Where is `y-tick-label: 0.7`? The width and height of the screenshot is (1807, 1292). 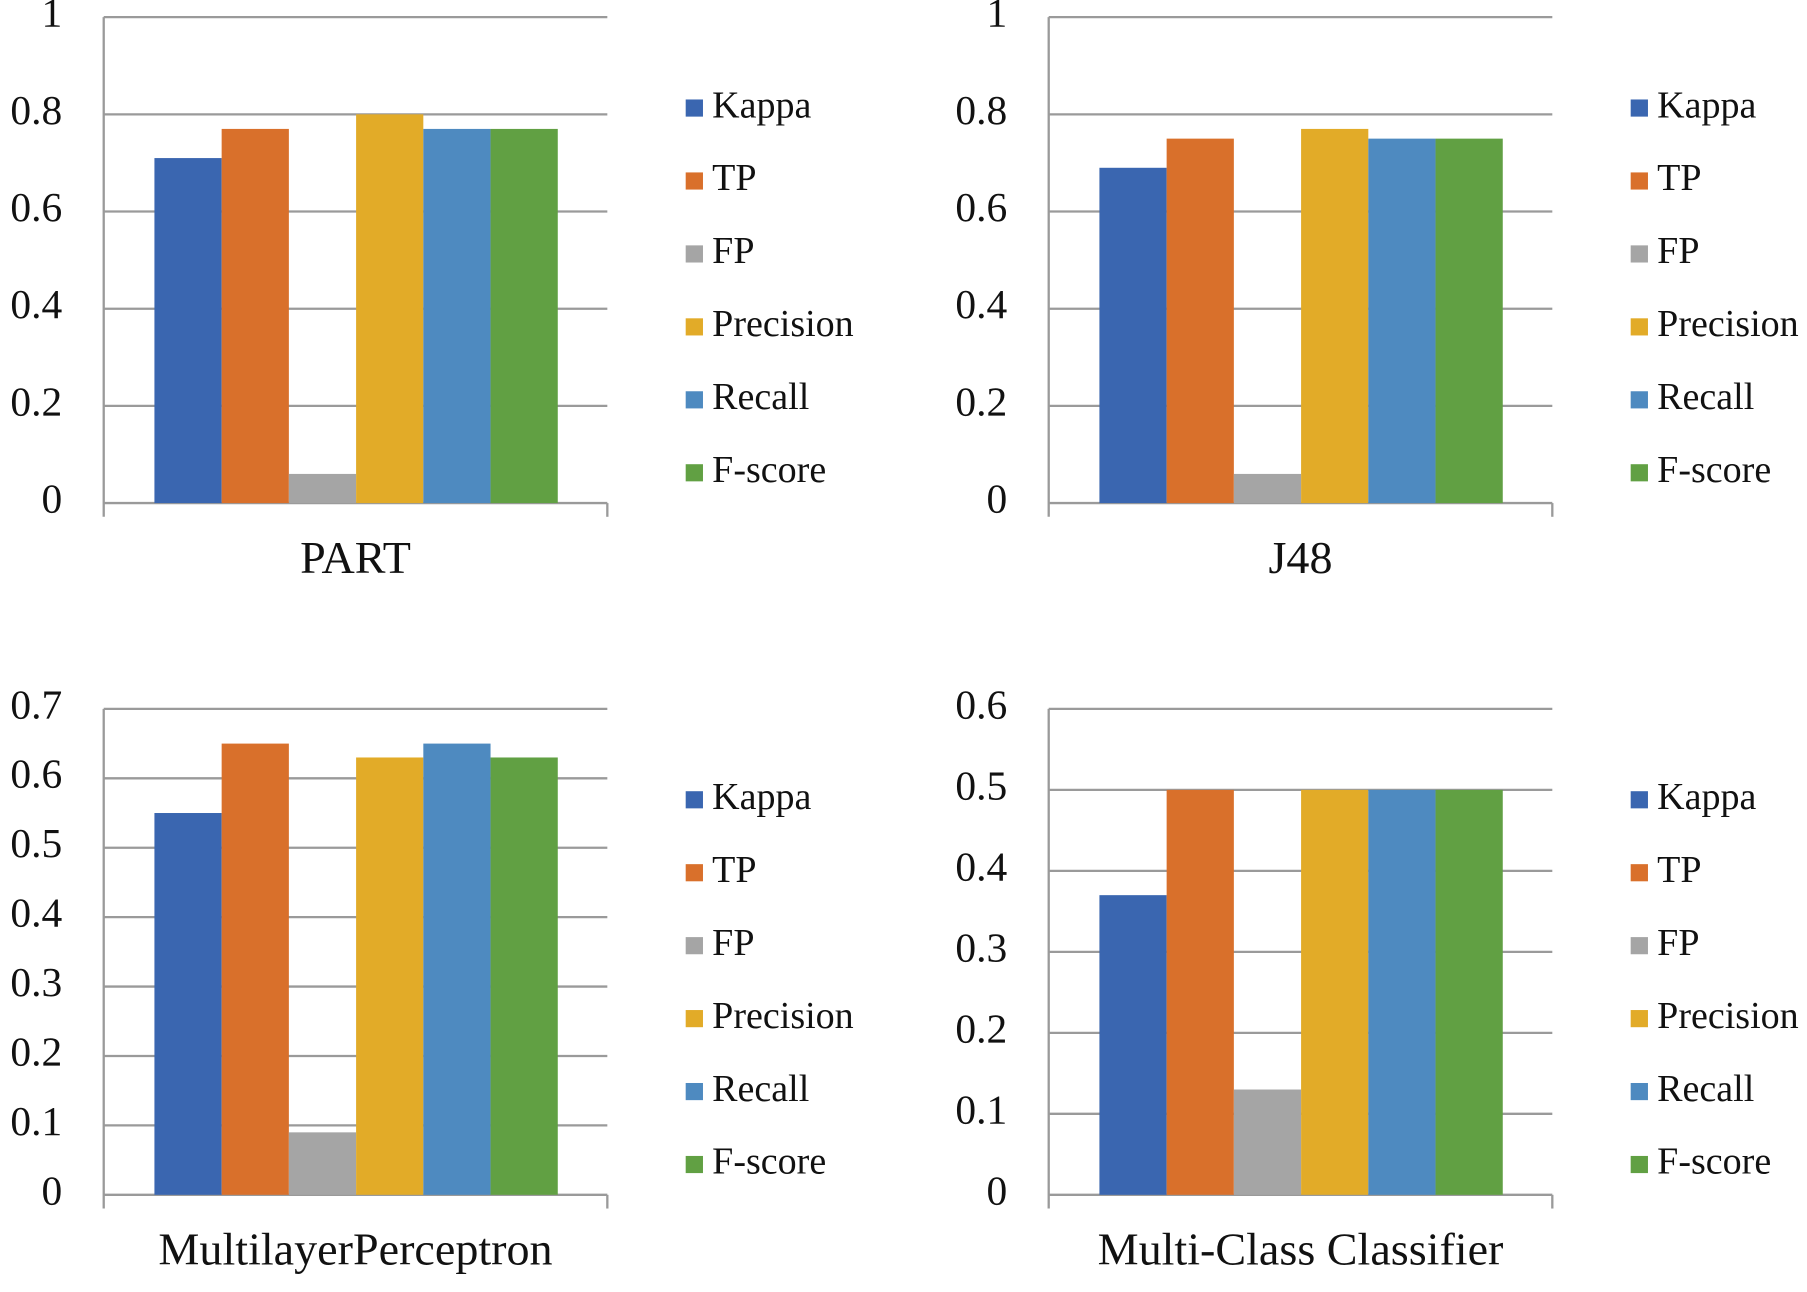 y-tick-label: 0.7 is located at coordinates (36, 704).